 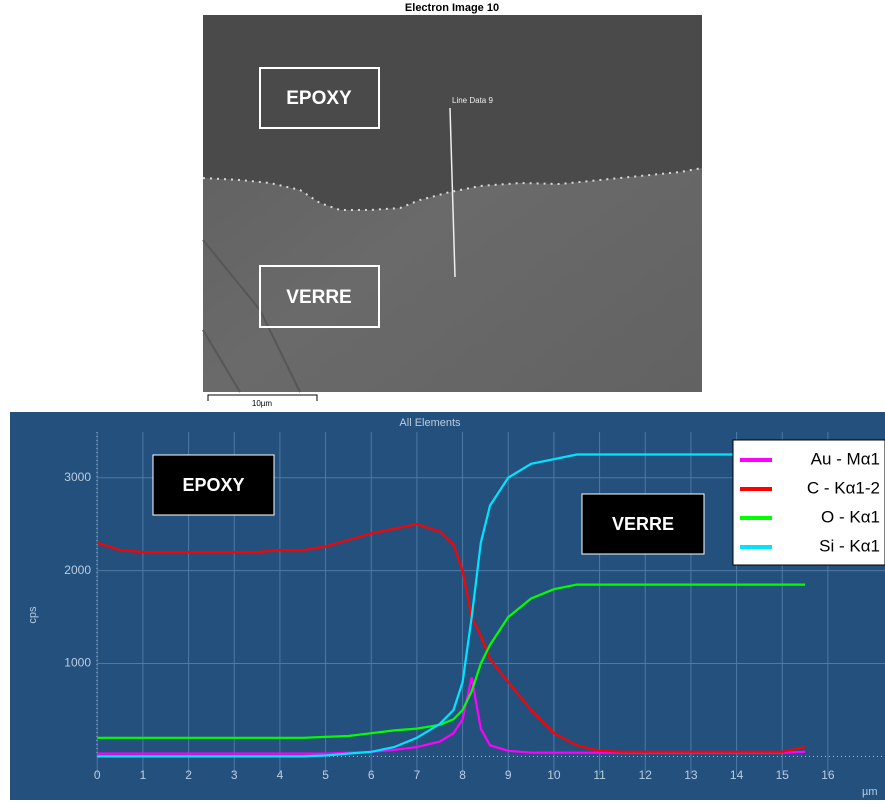 I want to click on scale-bar, so click(x=262, y=397).